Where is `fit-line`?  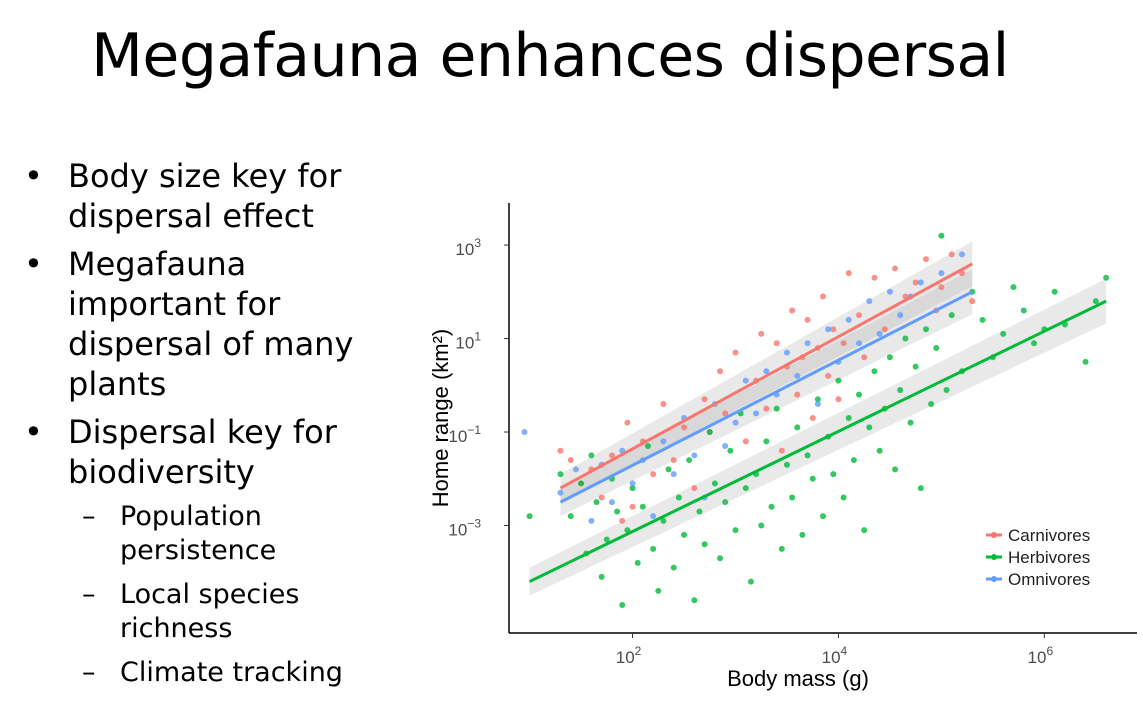
fit-line is located at coordinates (766, 397).